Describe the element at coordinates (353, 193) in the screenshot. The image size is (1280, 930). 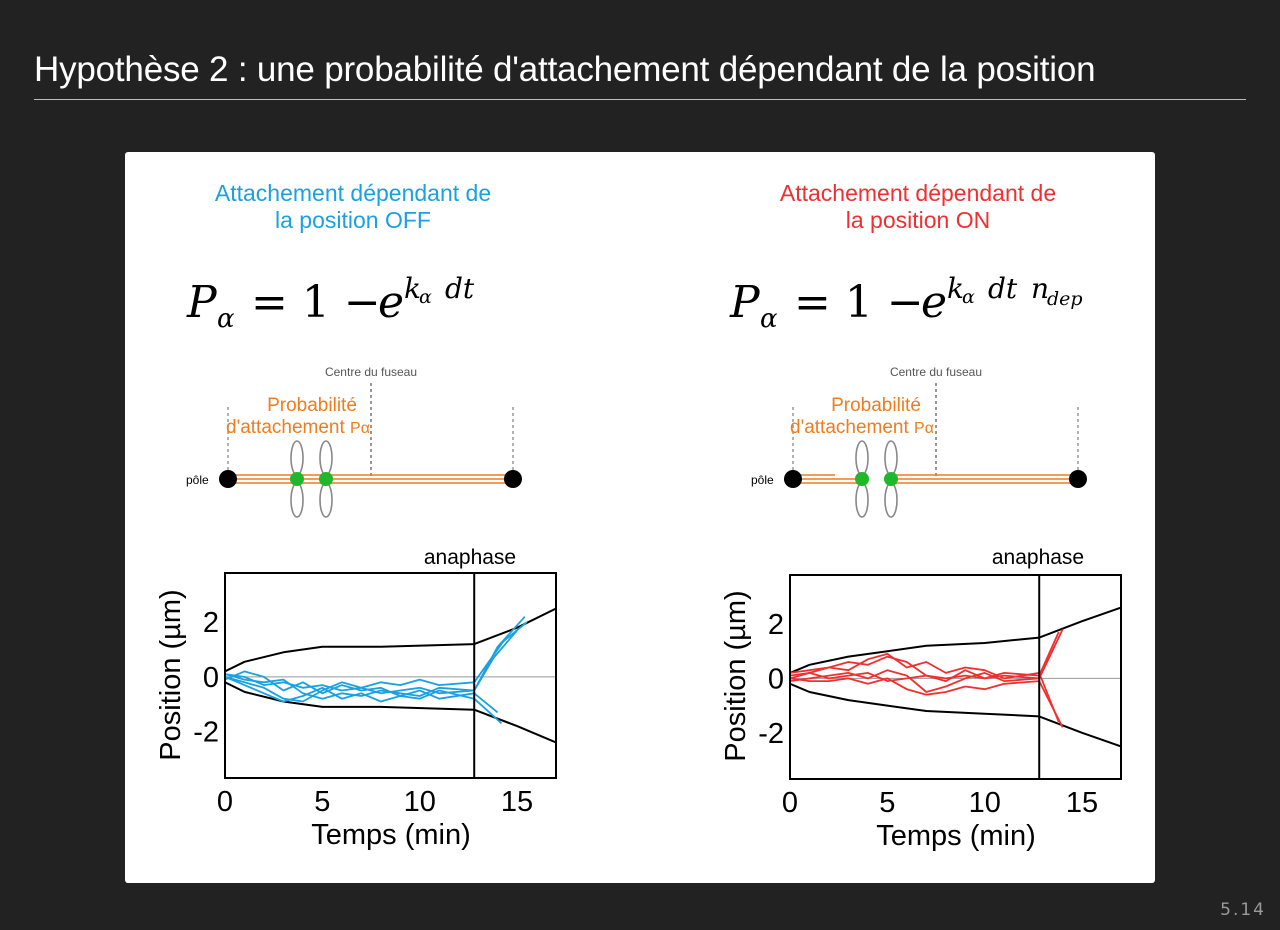
I see `left-heading-line1: Attachement dépendant de` at that location.